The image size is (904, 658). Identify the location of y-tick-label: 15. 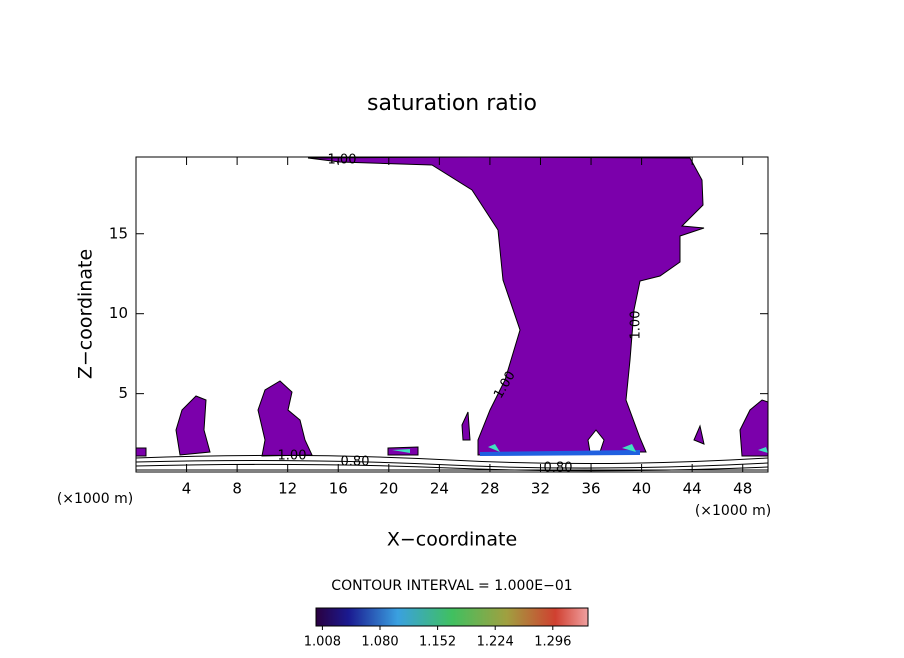
(118, 233).